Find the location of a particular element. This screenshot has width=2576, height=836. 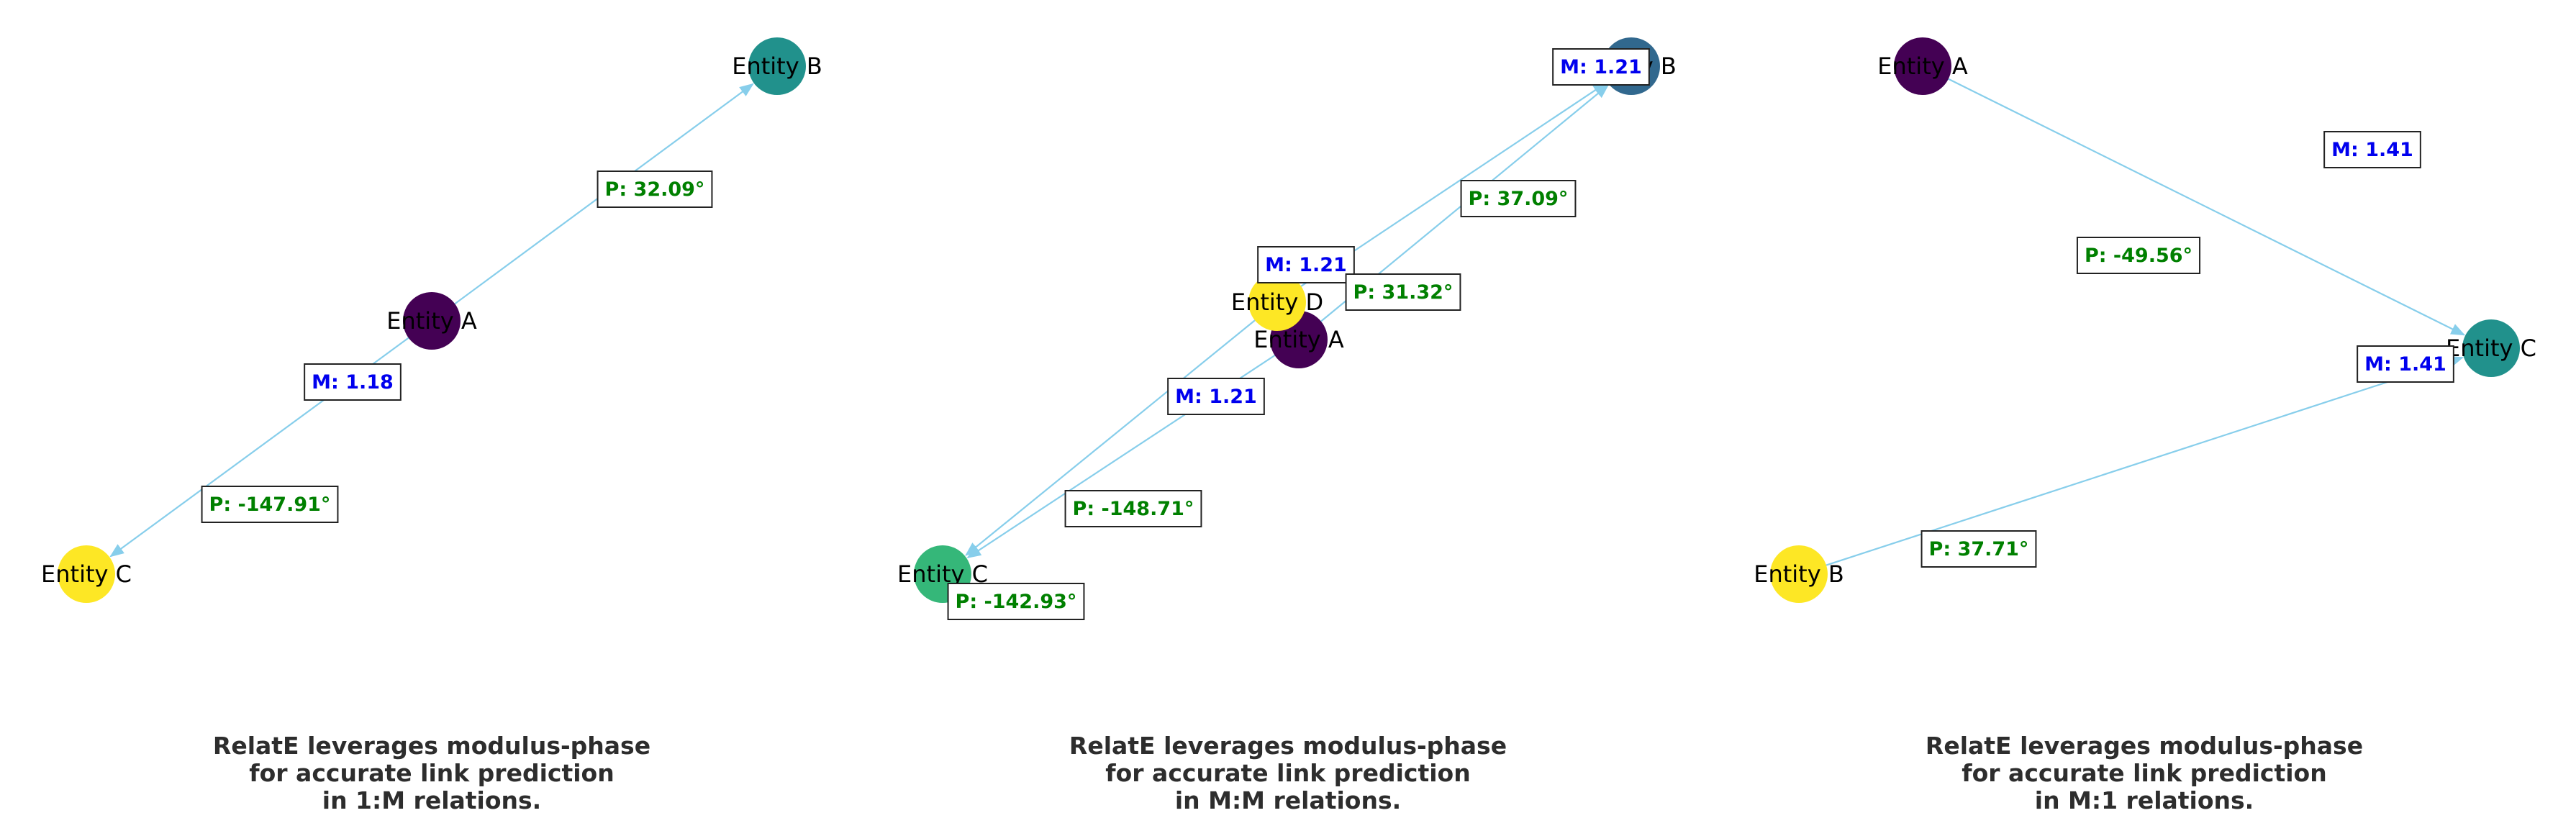

phase-label: P: -148.71° is located at coordinates (1133, 508).